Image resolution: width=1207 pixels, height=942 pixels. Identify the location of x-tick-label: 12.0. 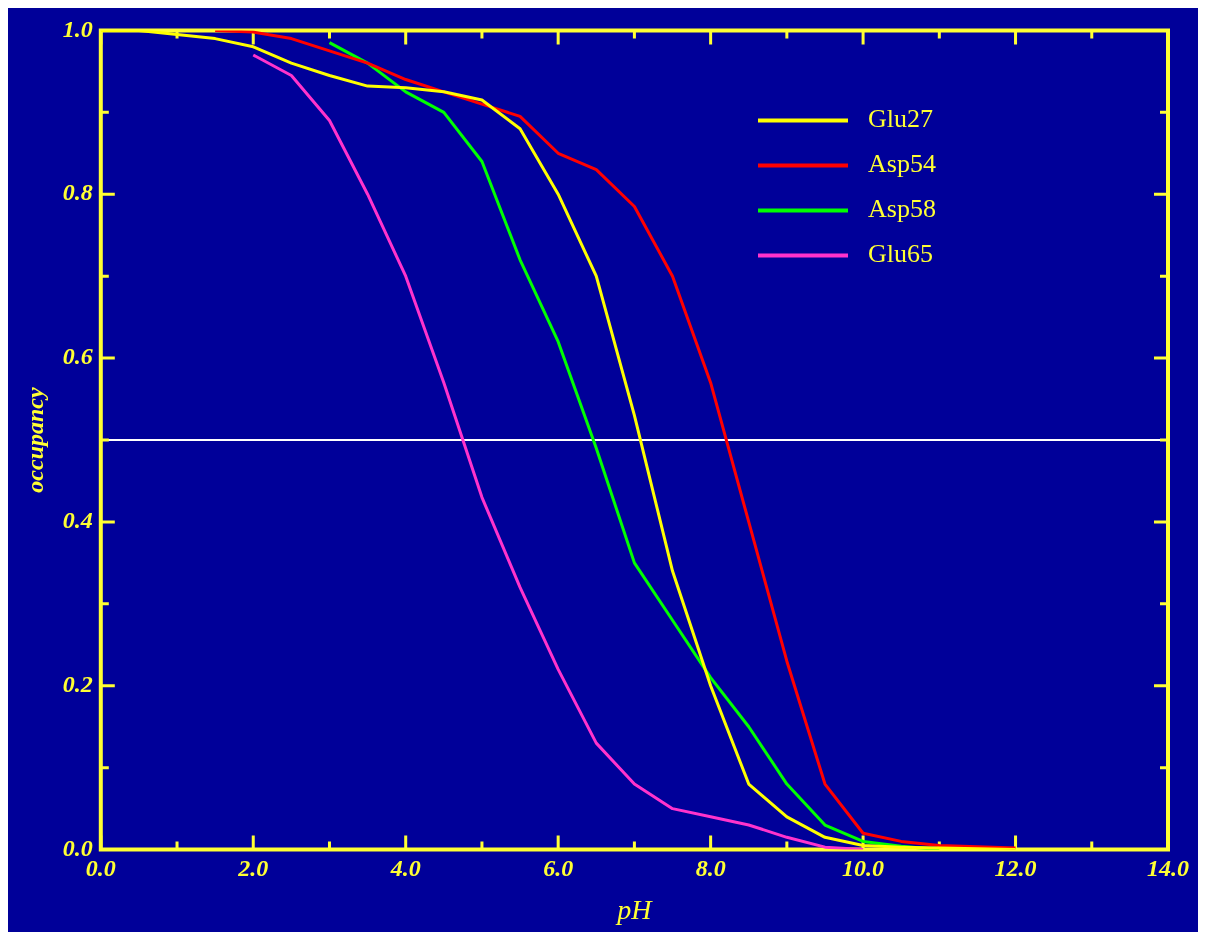
(1015, 868).